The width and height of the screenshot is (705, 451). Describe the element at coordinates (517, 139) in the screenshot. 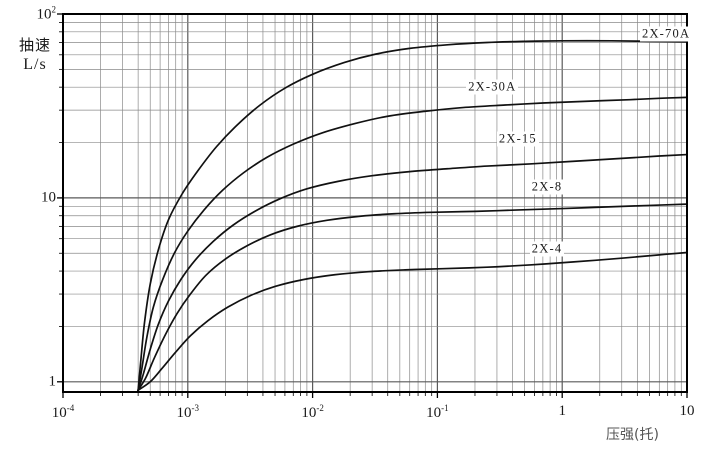

I see `series-label-2x-15: 2X-15` at that location.